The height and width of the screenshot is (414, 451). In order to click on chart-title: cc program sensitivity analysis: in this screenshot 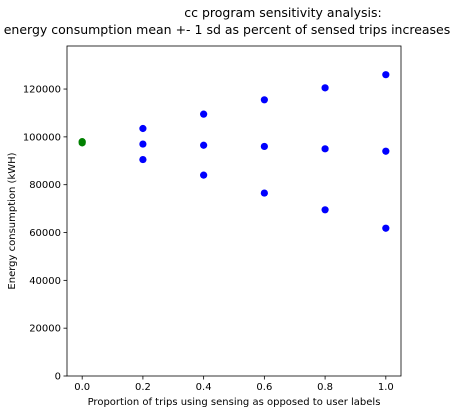, I will do `click(283, 12)`.